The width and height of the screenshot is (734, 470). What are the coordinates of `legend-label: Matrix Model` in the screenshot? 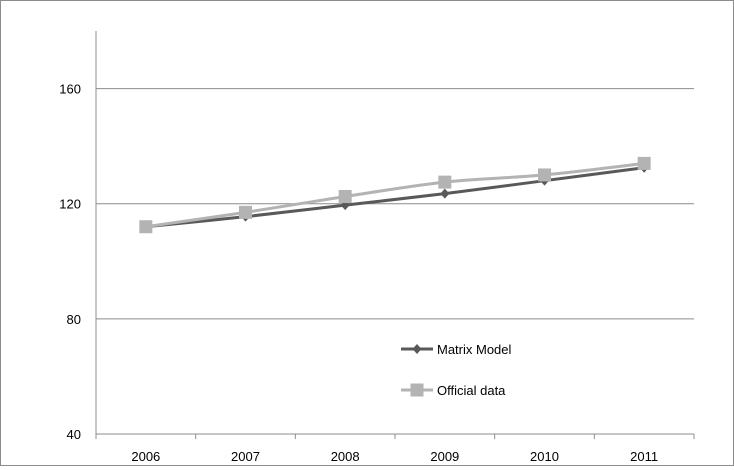 It's located at (474, 349).